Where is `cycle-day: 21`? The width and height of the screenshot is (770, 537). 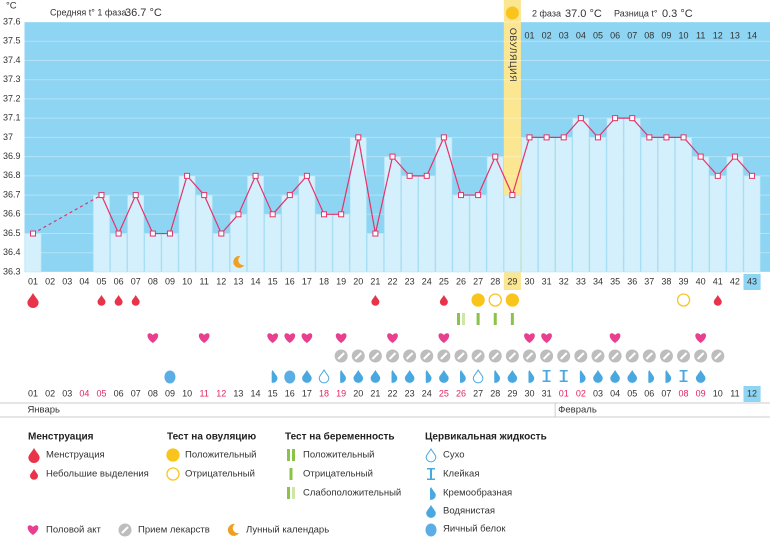
cycle-day: 21 is located at coordinates (375, 281).